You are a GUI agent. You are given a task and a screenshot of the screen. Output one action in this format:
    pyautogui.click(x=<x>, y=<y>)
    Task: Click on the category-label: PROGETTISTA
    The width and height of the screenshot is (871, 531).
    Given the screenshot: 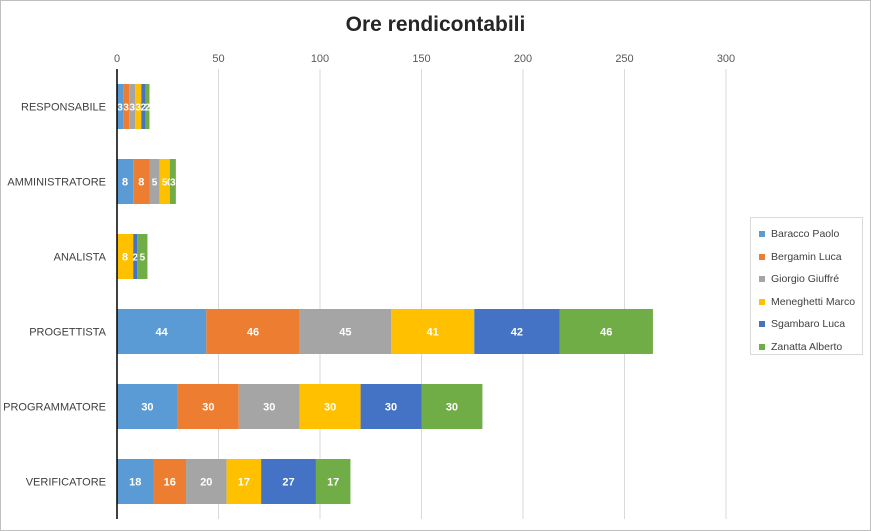 What is the action you would take?
    pyautogui.click(x=67, y=333)
    